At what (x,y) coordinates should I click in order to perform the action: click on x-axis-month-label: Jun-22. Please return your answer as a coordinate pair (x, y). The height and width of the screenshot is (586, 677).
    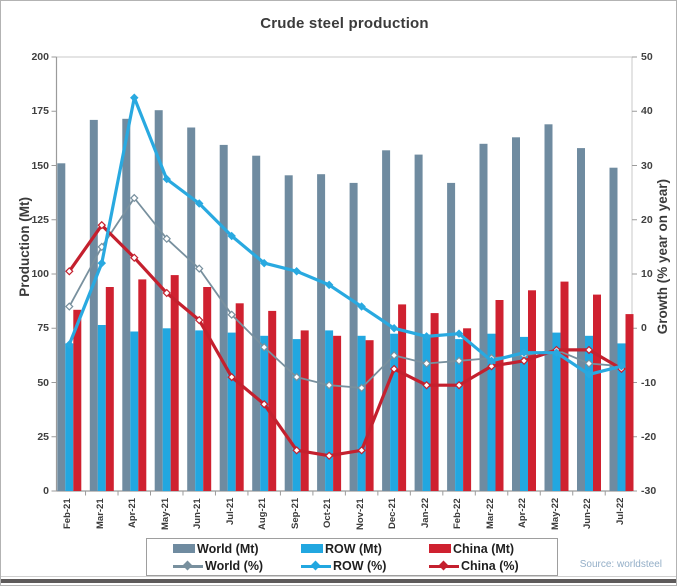
    Looking at the image, I should click on (587, 513).